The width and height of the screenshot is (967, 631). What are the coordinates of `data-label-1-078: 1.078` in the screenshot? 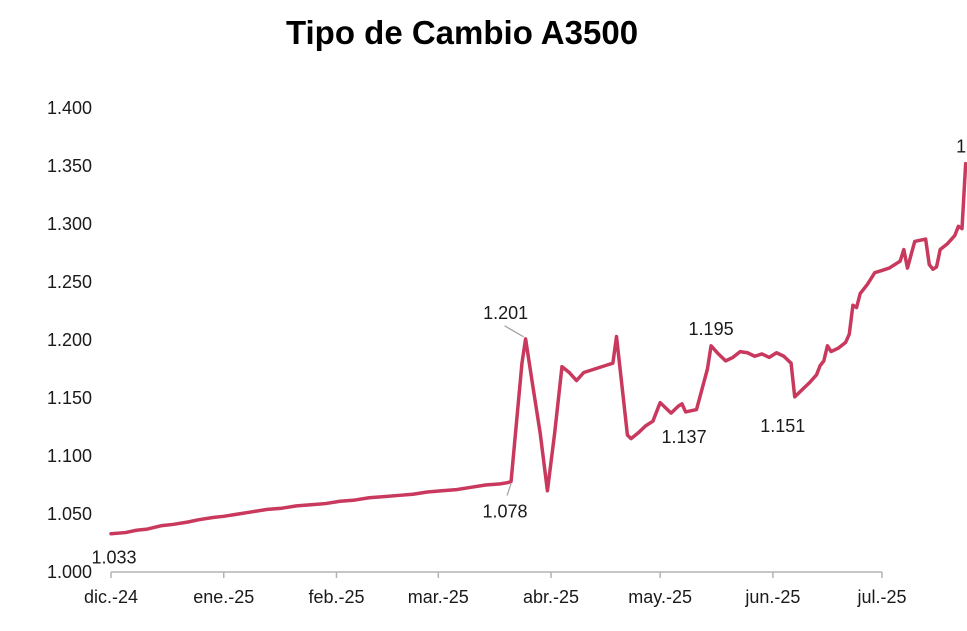 It's located at (505, 512).